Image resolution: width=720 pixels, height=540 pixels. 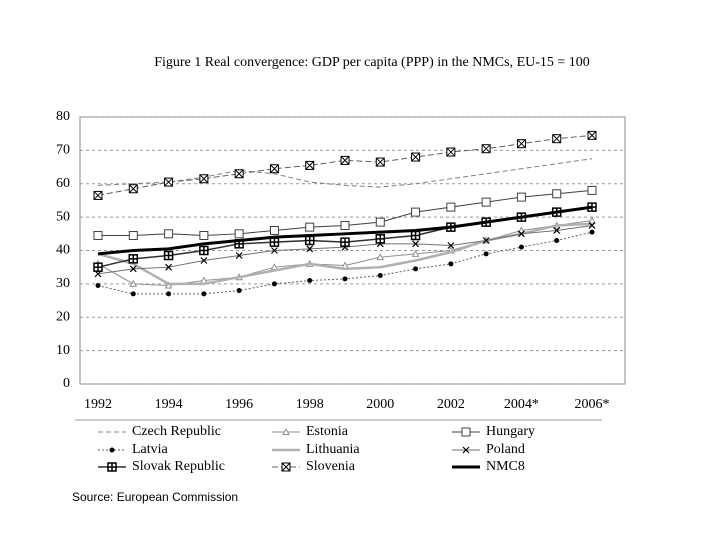 What do you see at coordinates (521, 404) in the screenshot?
I see `x-tick-label: 2004*` at bounding box center [521, 404].